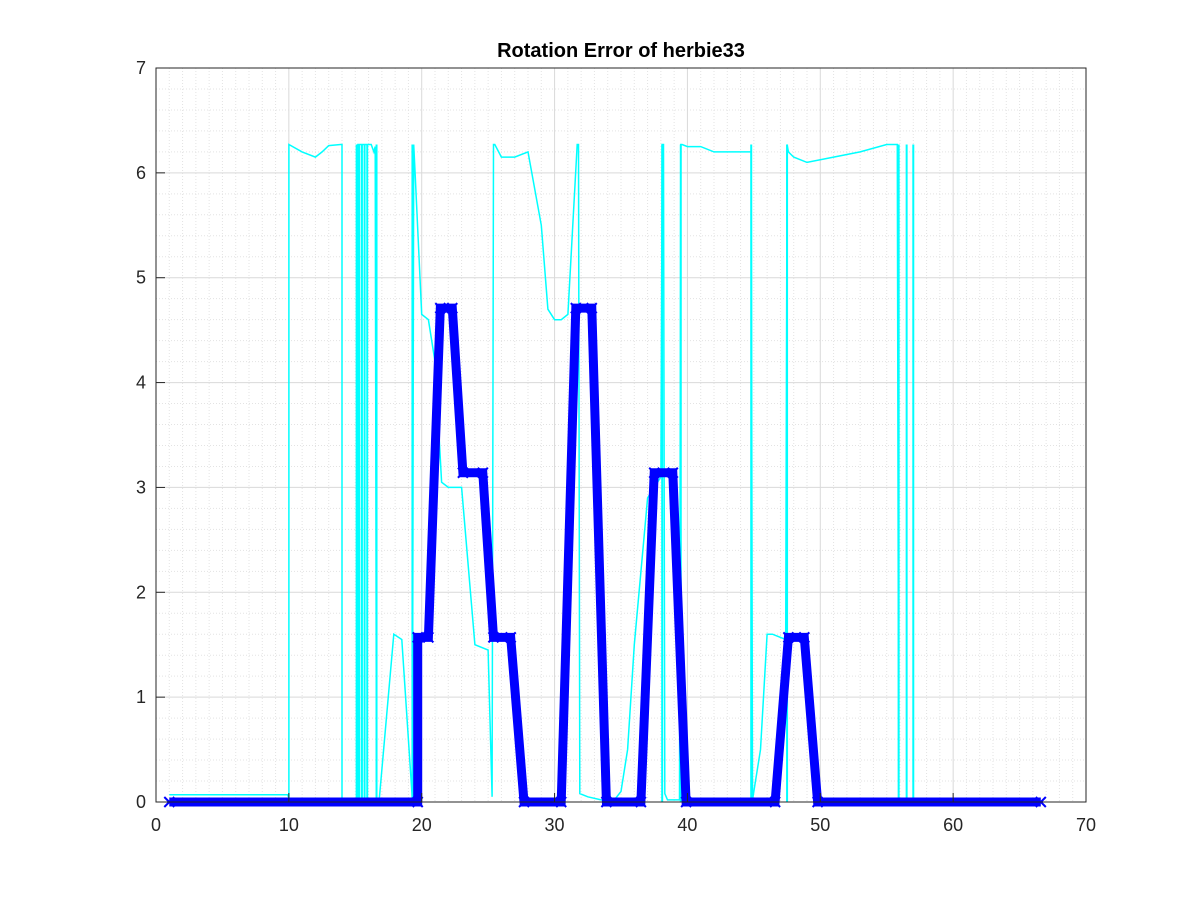 The height and width of the screenshot is (900, 1200). I want to click on x-tick-label: 30, so click(555, 825).